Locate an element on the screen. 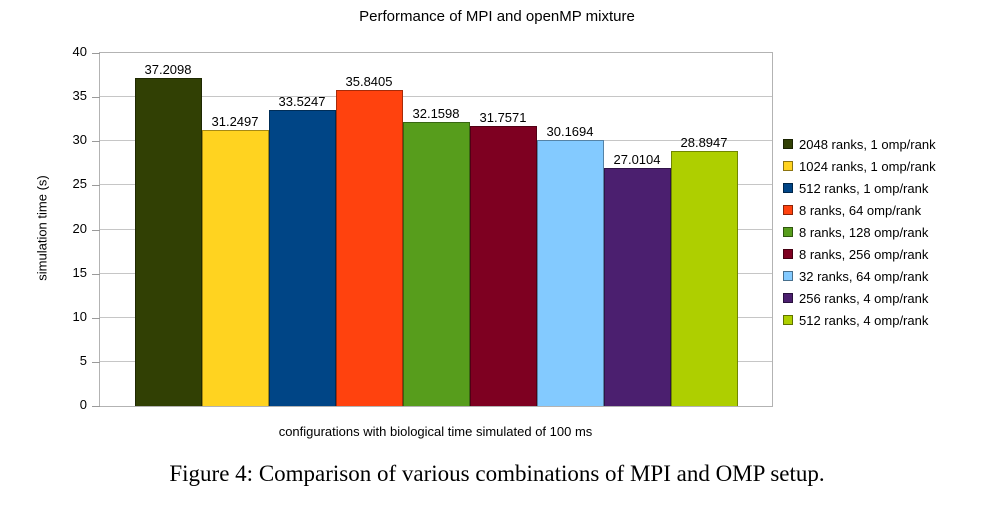 Image resolution: width=994 pixels, height=509 pixels. bar-value-label: 35.8405 is located at coordinates (369, 81).